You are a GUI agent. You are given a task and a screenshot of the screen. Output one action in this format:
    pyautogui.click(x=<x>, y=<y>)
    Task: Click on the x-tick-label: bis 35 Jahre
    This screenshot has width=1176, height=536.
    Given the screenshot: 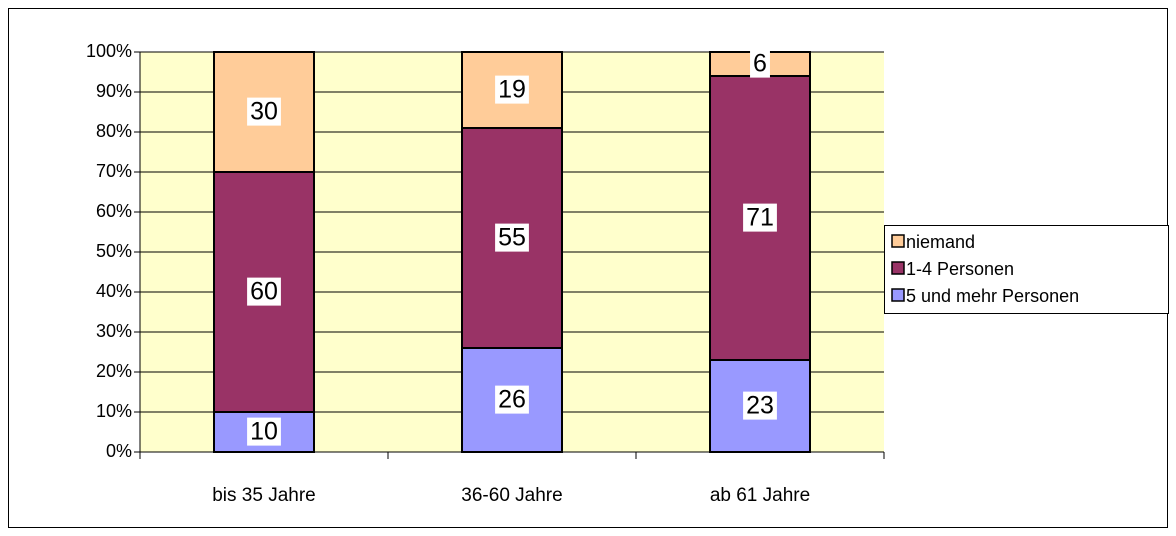 What is the action you would take?
    pyautogui.click(x=264, y=495)
    